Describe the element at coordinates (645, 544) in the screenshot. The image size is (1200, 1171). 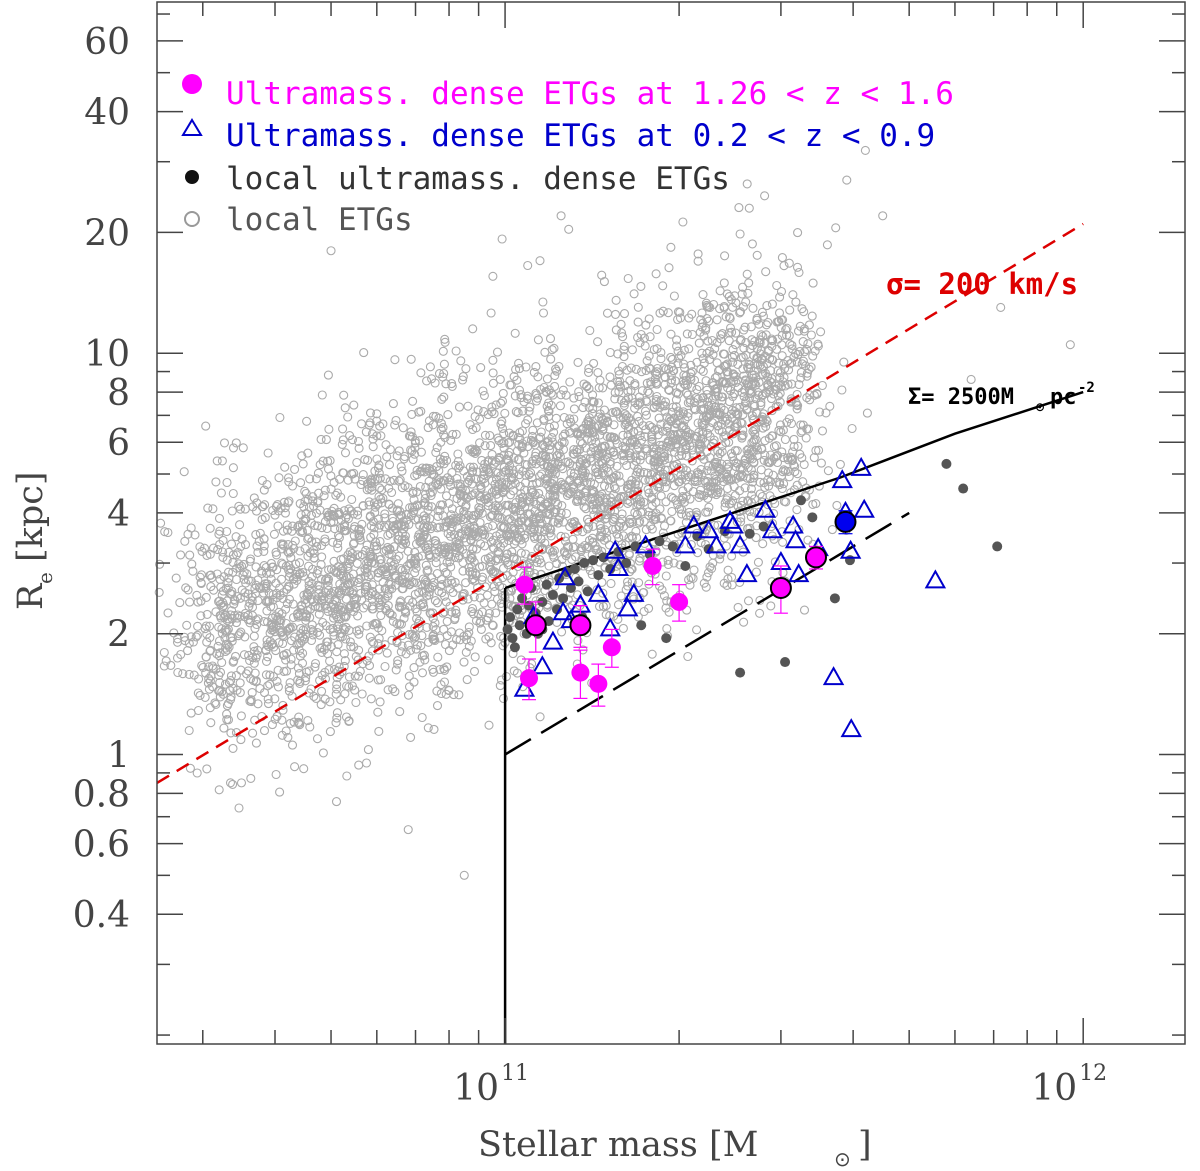
I see `lowz-triangle-point` at that location.